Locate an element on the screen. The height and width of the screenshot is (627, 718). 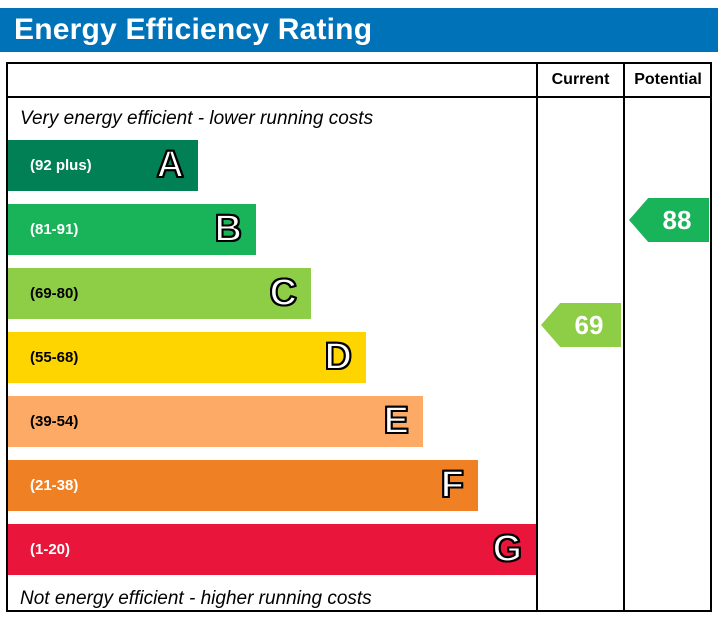
epc-band-d: (55-68) D is located at coordinates (187, 357).